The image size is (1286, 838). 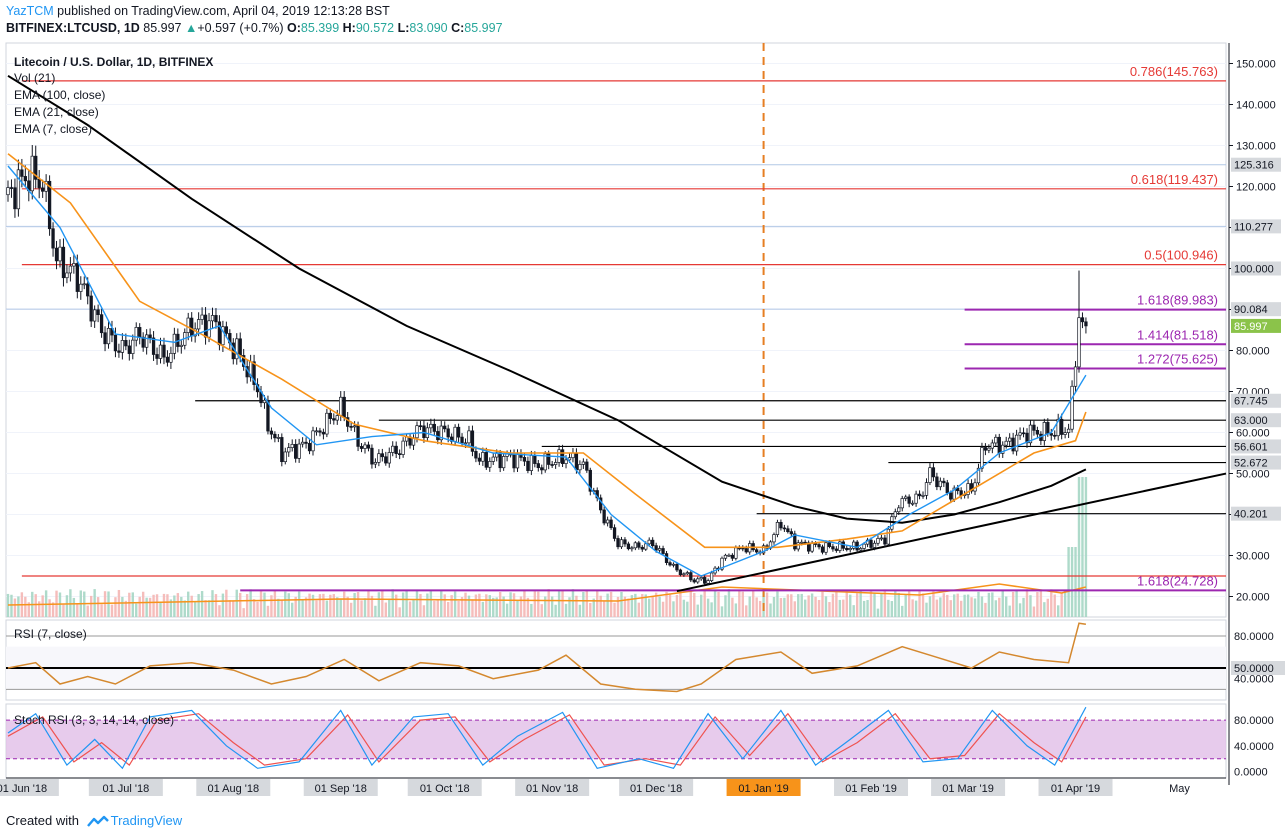 I want to click on time-tick-label: 01 Apr '19, so click(x=1075, y=789).